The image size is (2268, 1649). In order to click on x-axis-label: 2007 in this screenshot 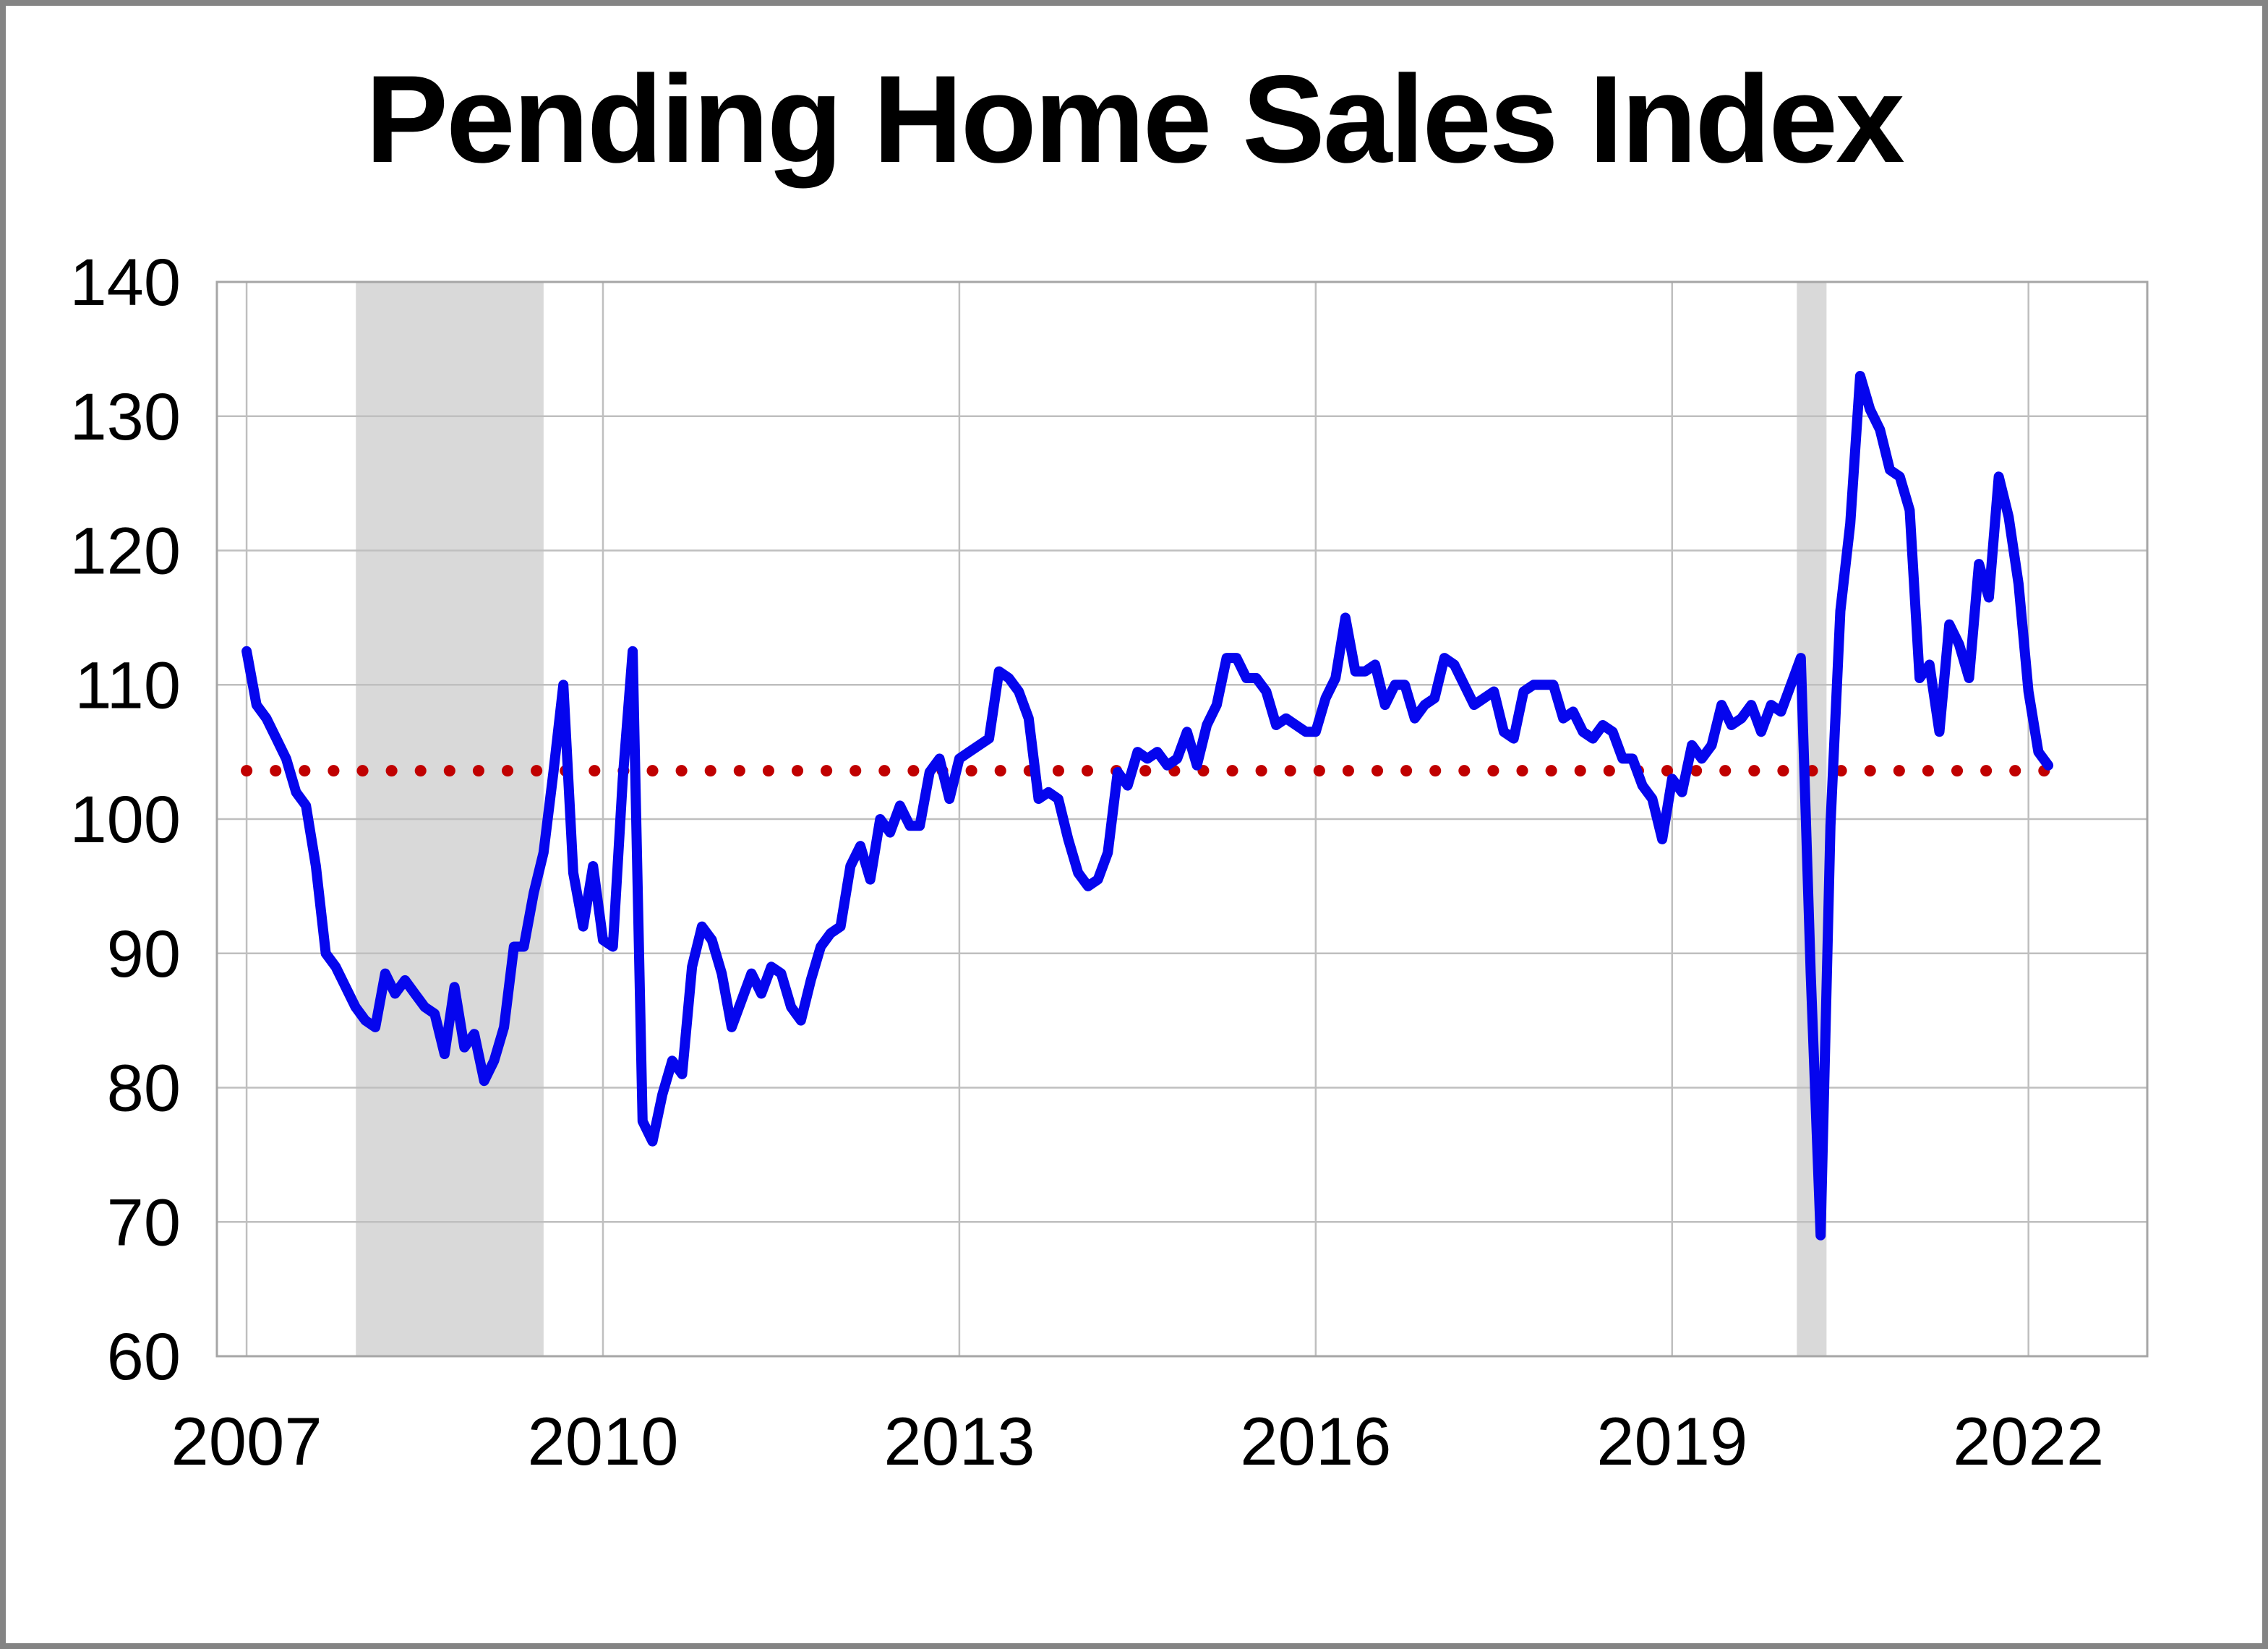, I will do `click(246, 1441)`.